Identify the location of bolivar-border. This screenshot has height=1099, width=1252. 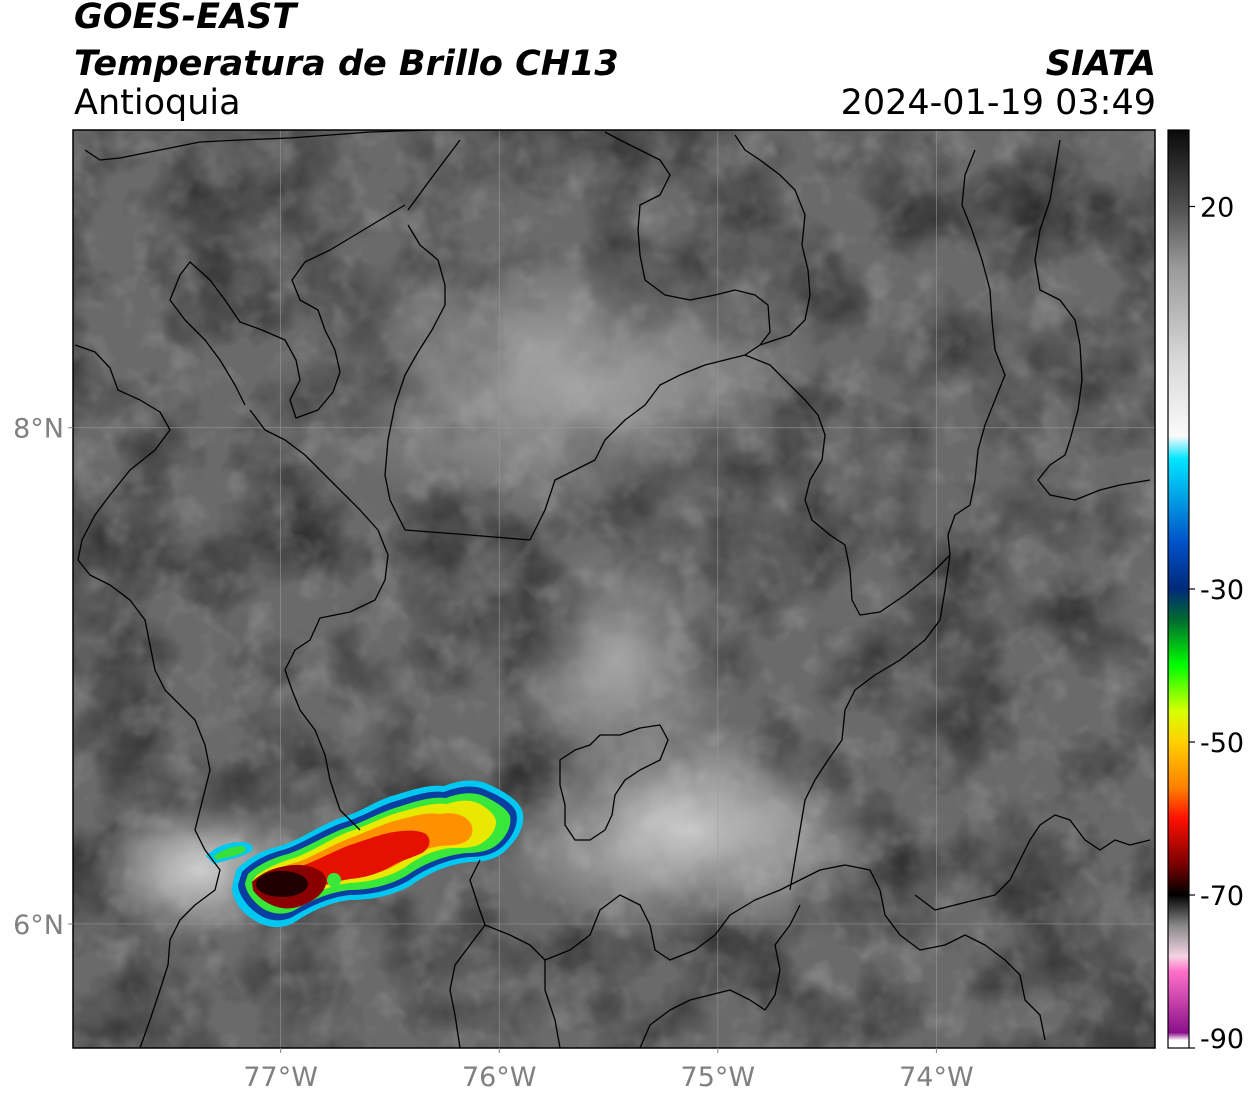
(650, 336).